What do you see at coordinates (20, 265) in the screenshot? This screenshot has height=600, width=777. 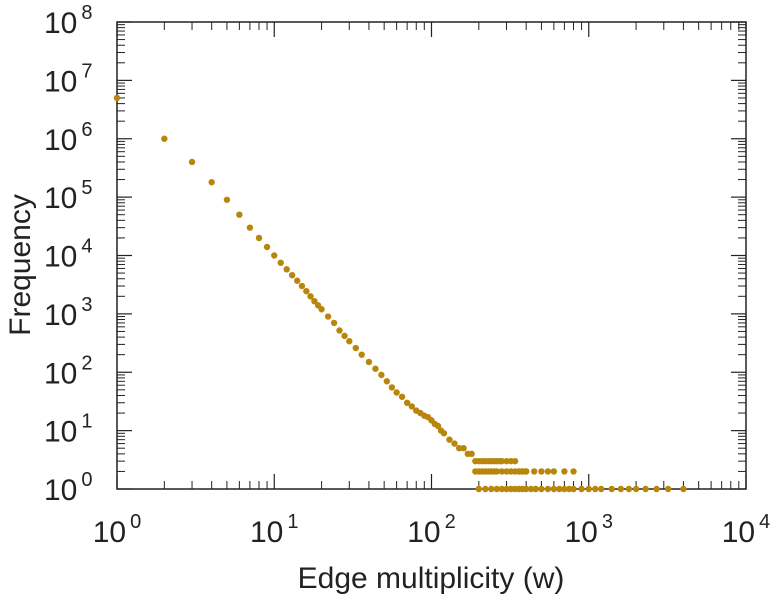 I see `y-axis-title: Frequency` at bounding box center [20, 265].